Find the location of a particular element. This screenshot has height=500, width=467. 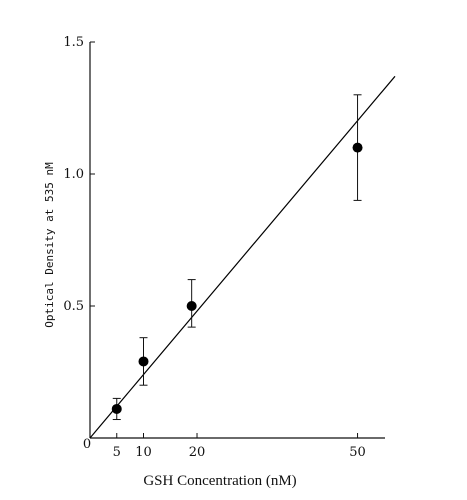

y-tick-label: 1.0 is located at coordinates (73, 174).